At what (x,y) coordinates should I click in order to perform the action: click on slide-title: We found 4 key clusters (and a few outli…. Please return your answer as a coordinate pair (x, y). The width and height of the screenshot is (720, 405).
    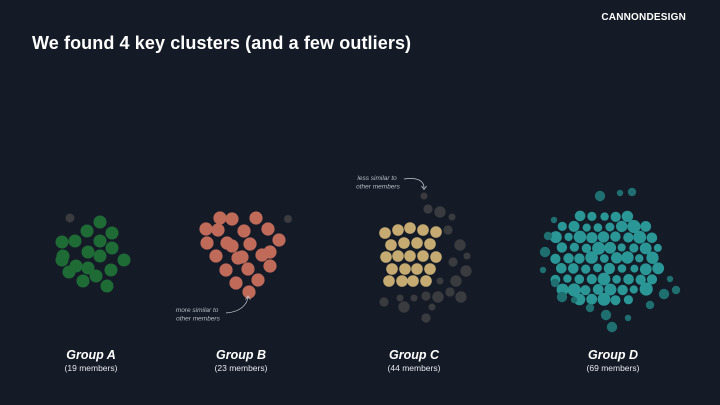
    Looking at the image, I should click on (222, 43).